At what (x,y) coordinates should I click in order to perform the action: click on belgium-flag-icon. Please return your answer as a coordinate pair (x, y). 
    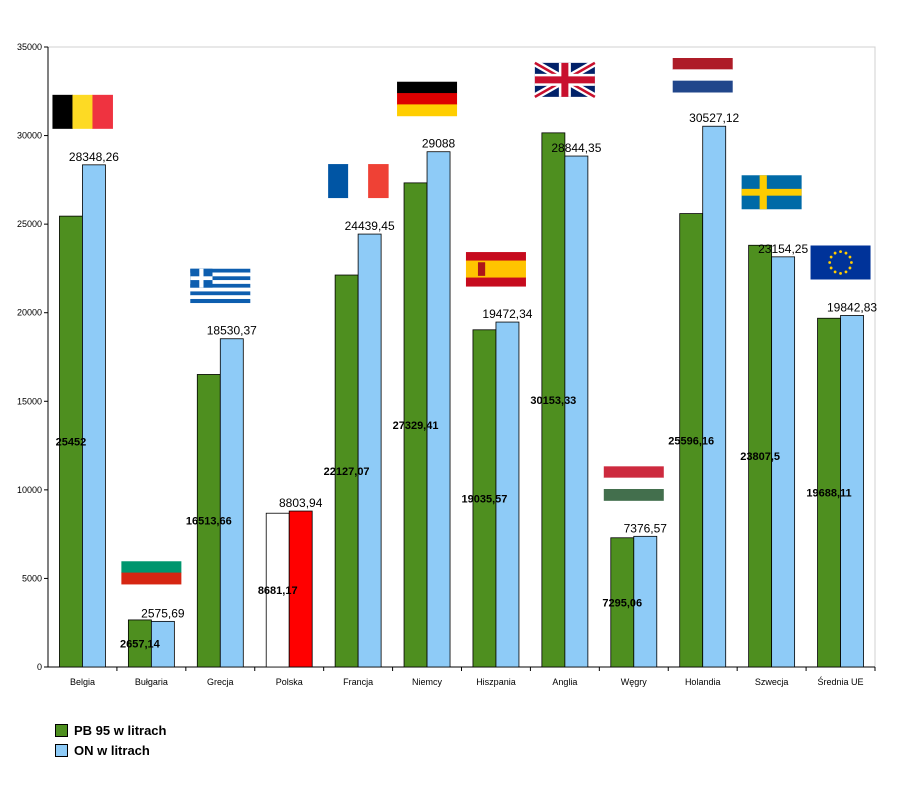
    Looking at the image, I should click on (82, 111).